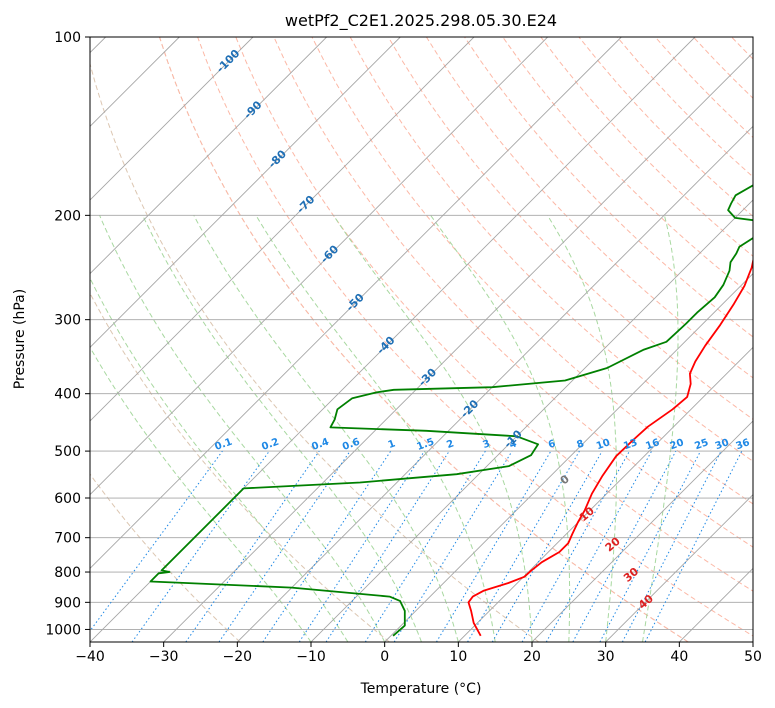 This screenshot has width=775, height=708. Describe the element at coordinates (392, 444) in the screenshot. I see `mixing-ratio-label: 1` at that location.